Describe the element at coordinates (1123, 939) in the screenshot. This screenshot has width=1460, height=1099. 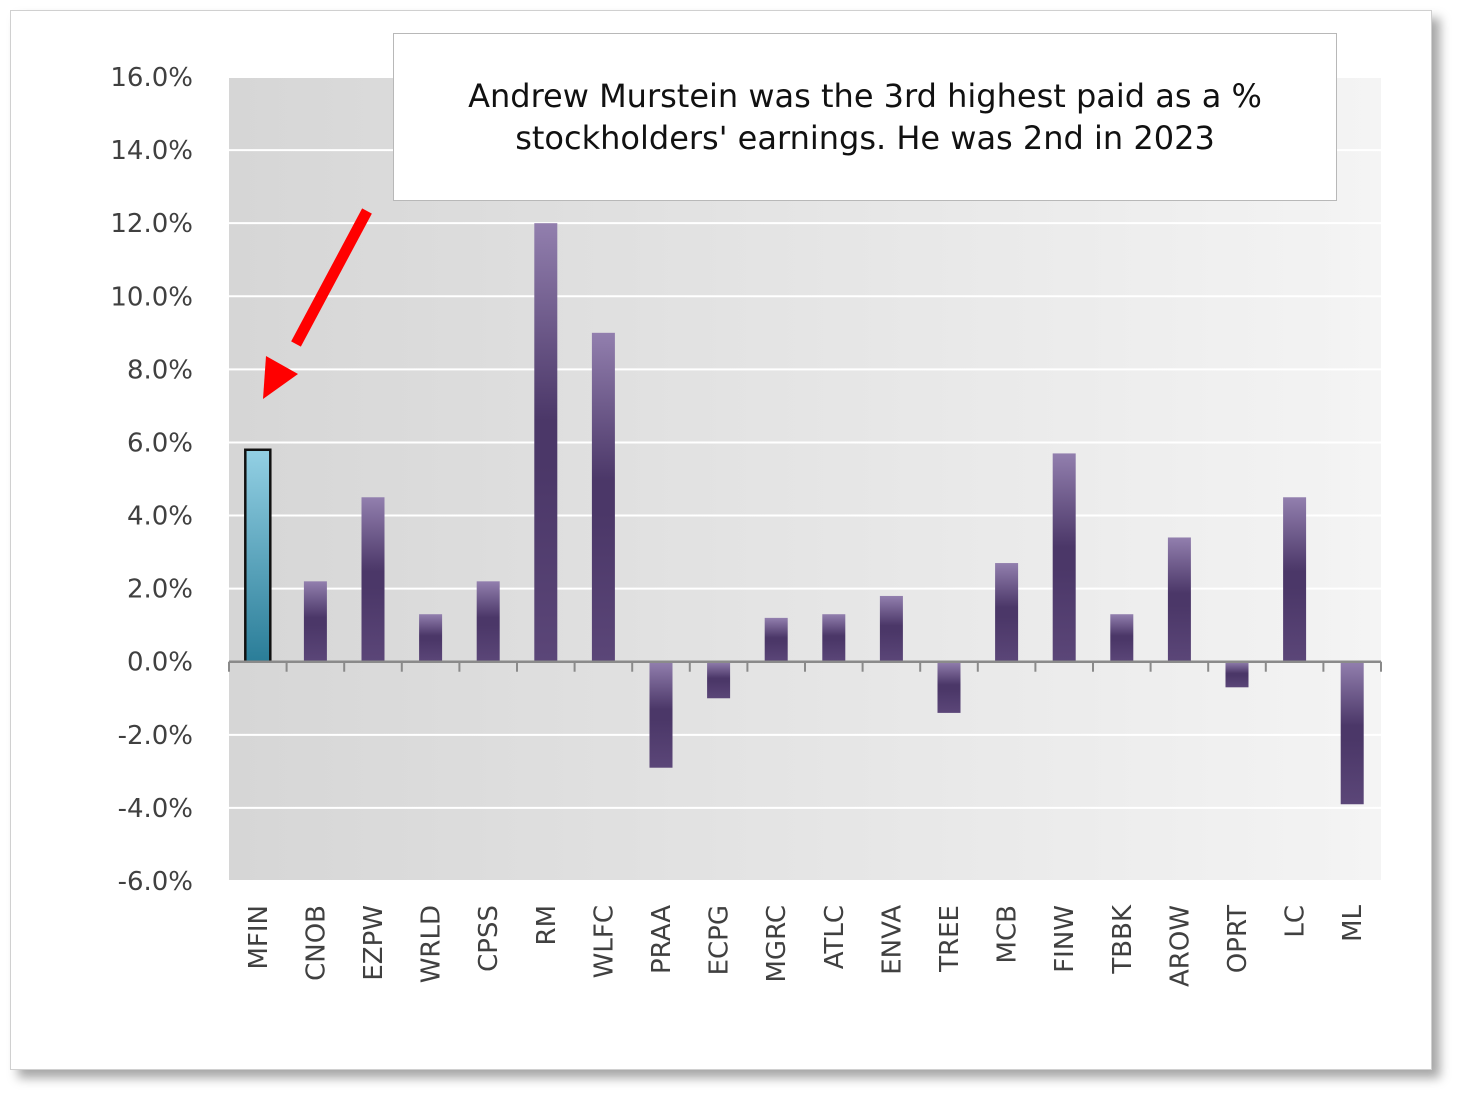
I see `x-tick-label: TBBK` at that location.